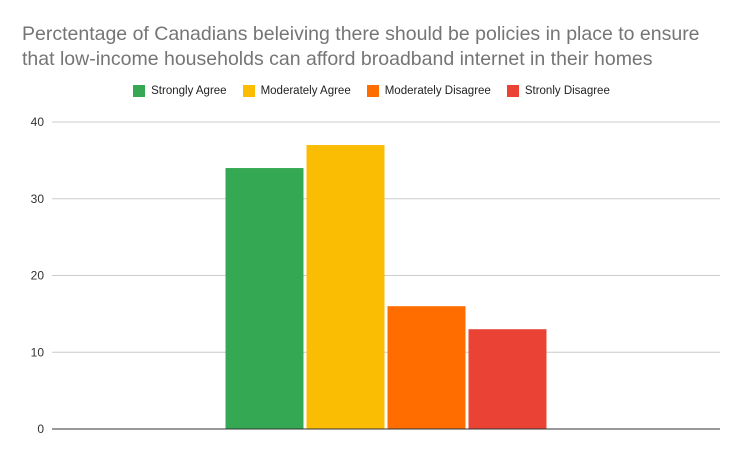 The image size is (743, 459). I want to click on legend-item-moderately-agree: Moderately Agree, so click(296, 91).